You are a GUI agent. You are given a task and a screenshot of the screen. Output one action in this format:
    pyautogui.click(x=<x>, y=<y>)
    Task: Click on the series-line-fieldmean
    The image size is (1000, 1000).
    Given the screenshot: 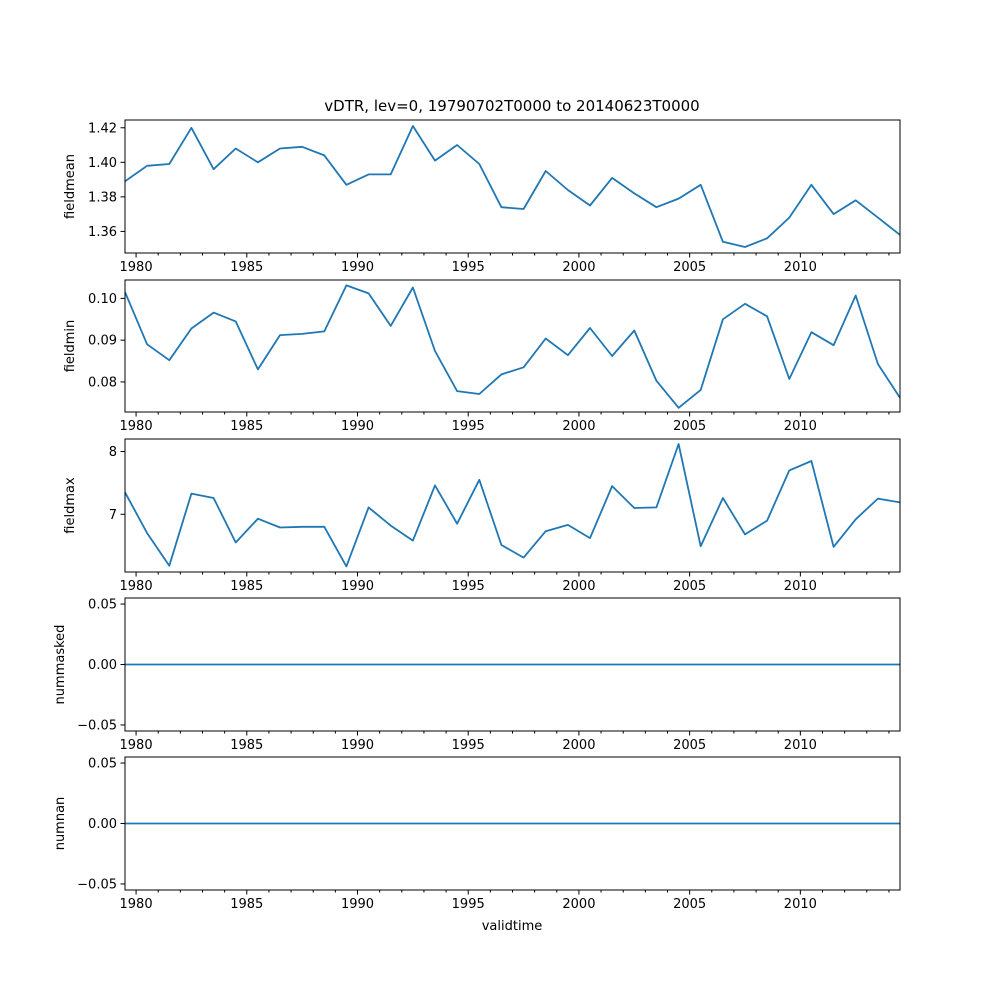 What is the action you would take?
    pyautogui.click(x=512, y=186)
    